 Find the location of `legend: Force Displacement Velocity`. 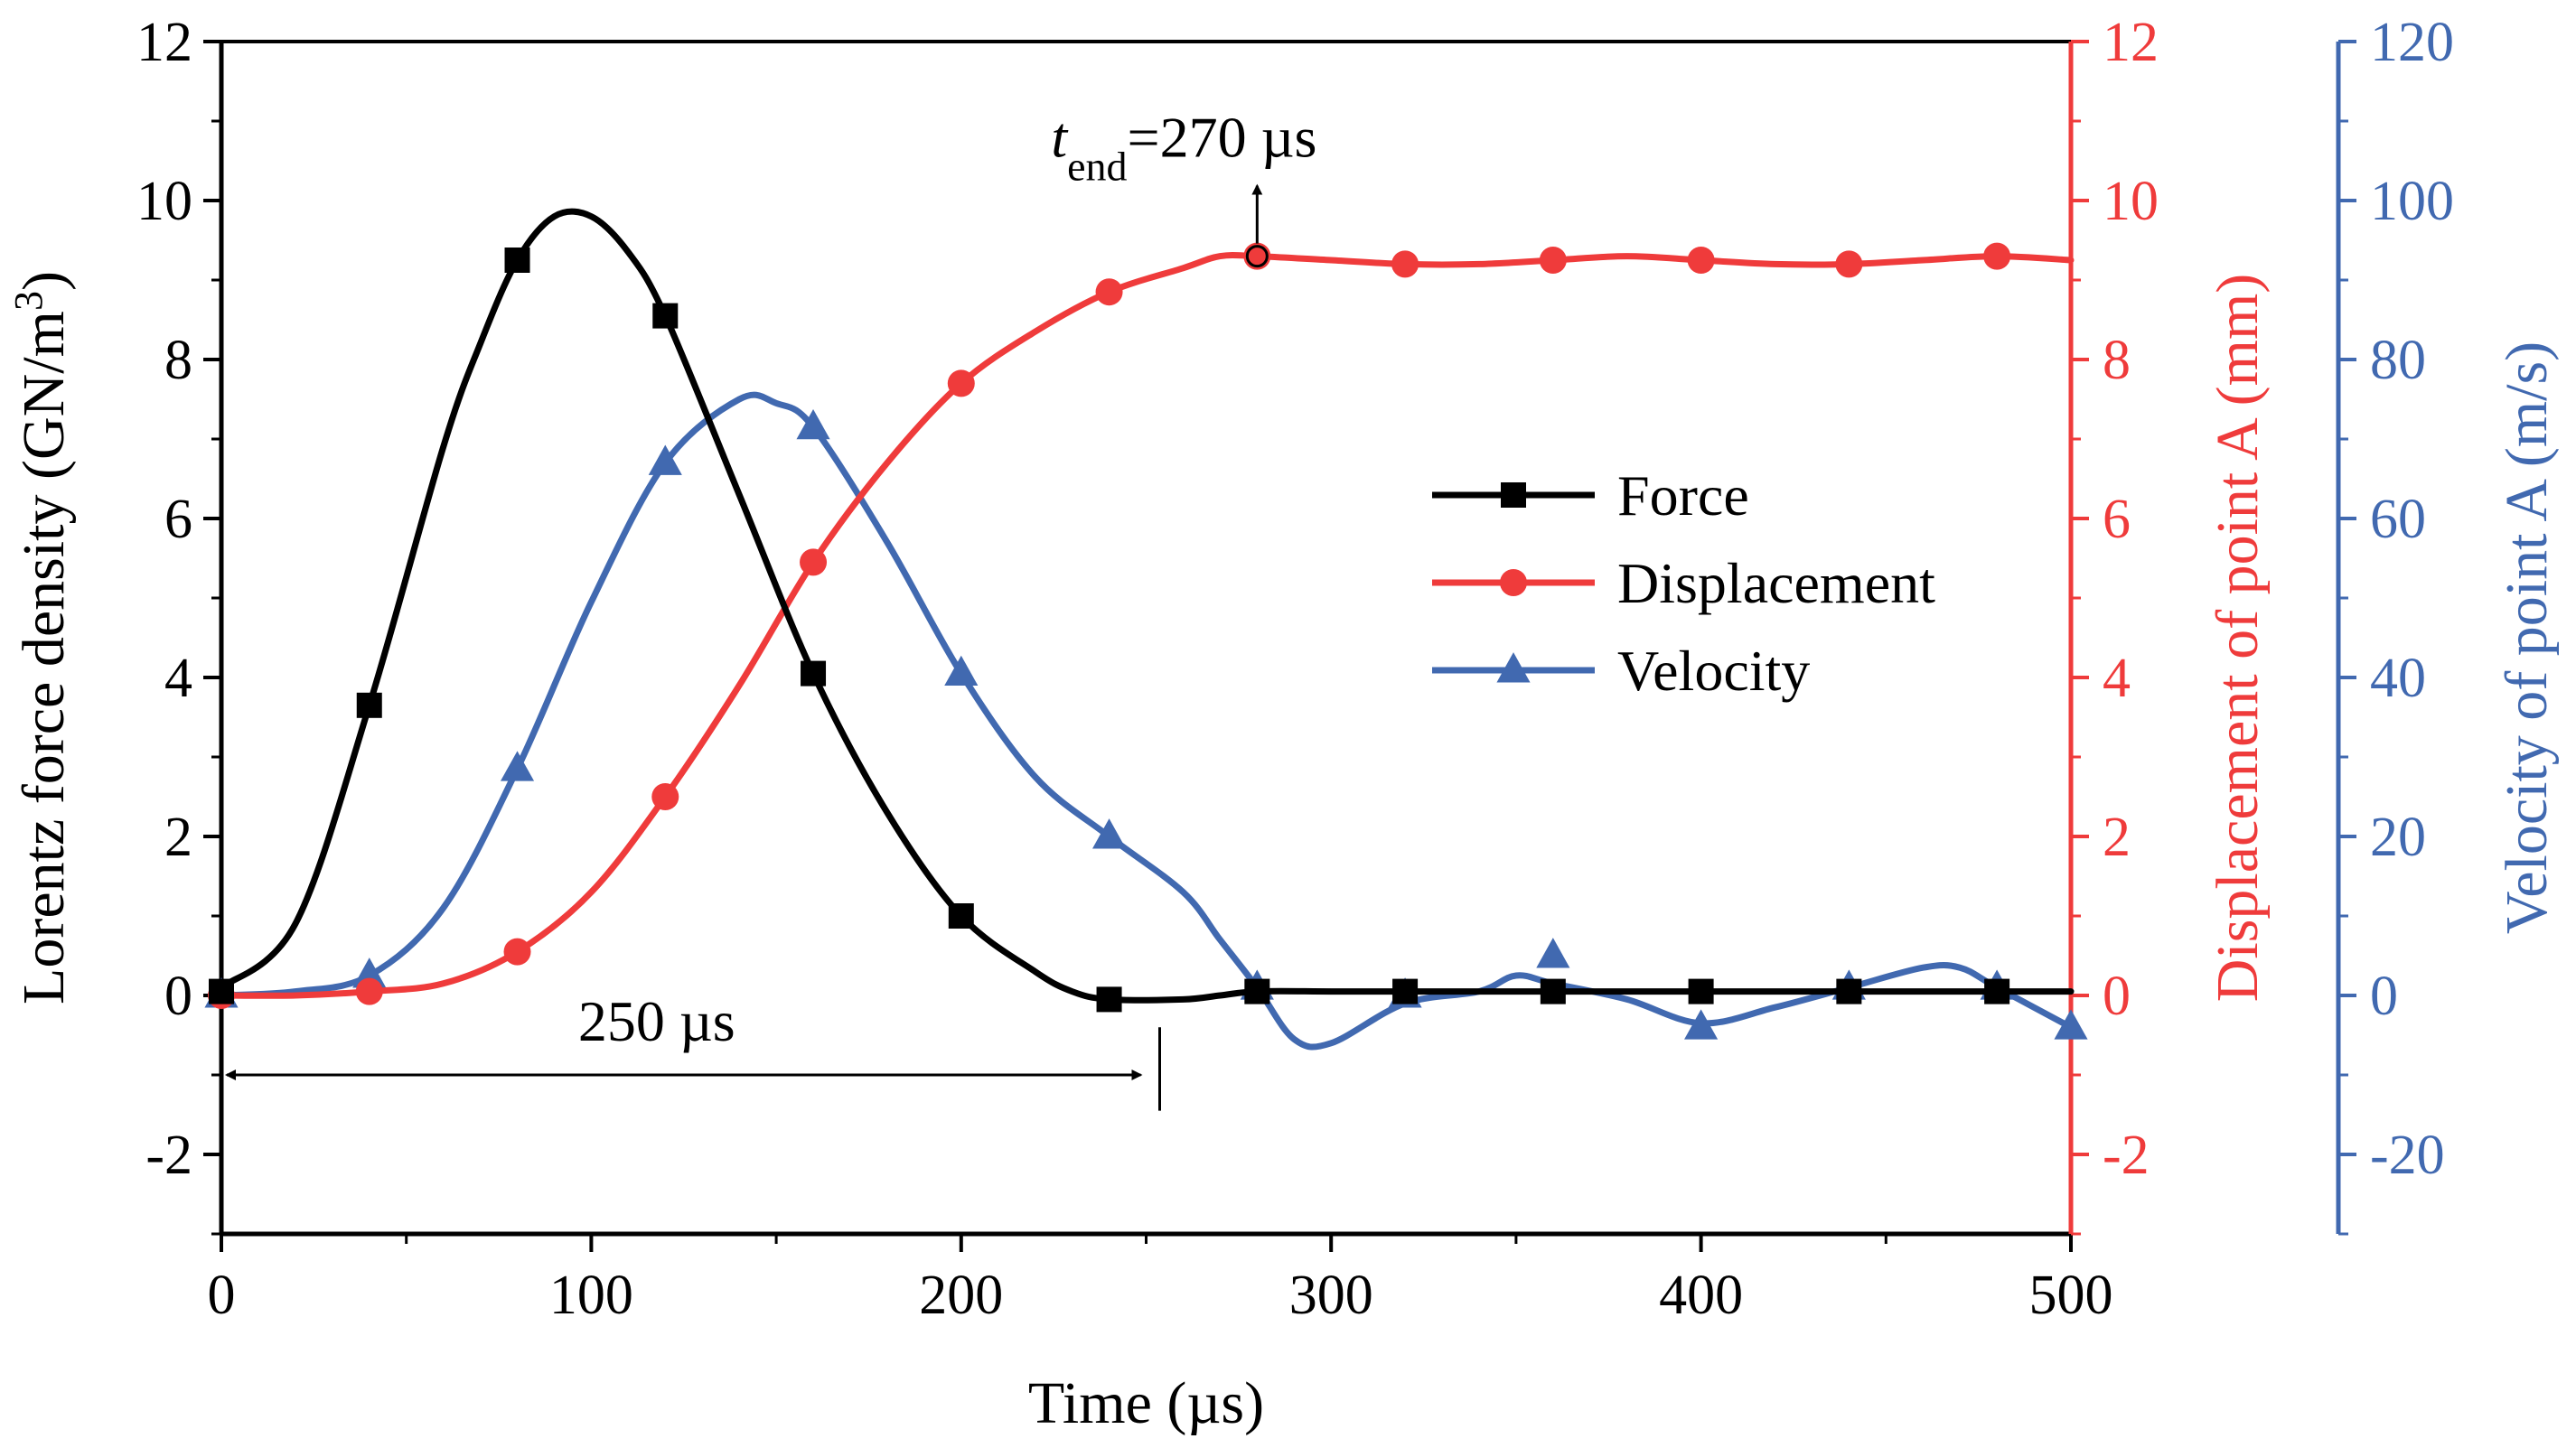

legend: Force Displacement Velocity is located at coordinates (1683, 583).